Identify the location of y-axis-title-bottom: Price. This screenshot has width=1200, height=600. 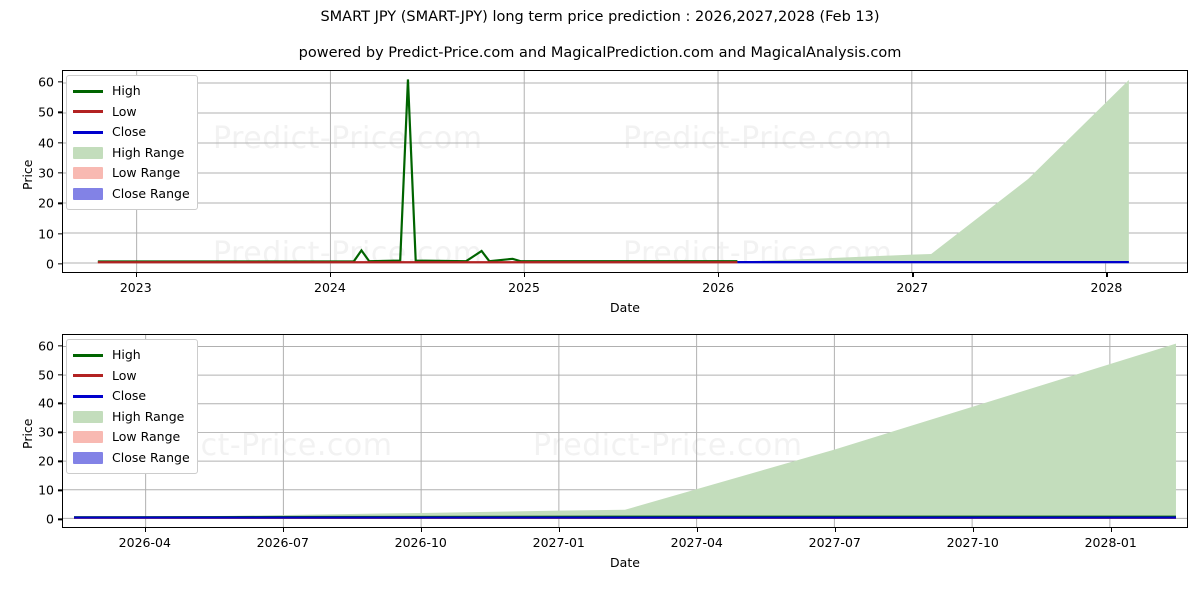
(27, 434).